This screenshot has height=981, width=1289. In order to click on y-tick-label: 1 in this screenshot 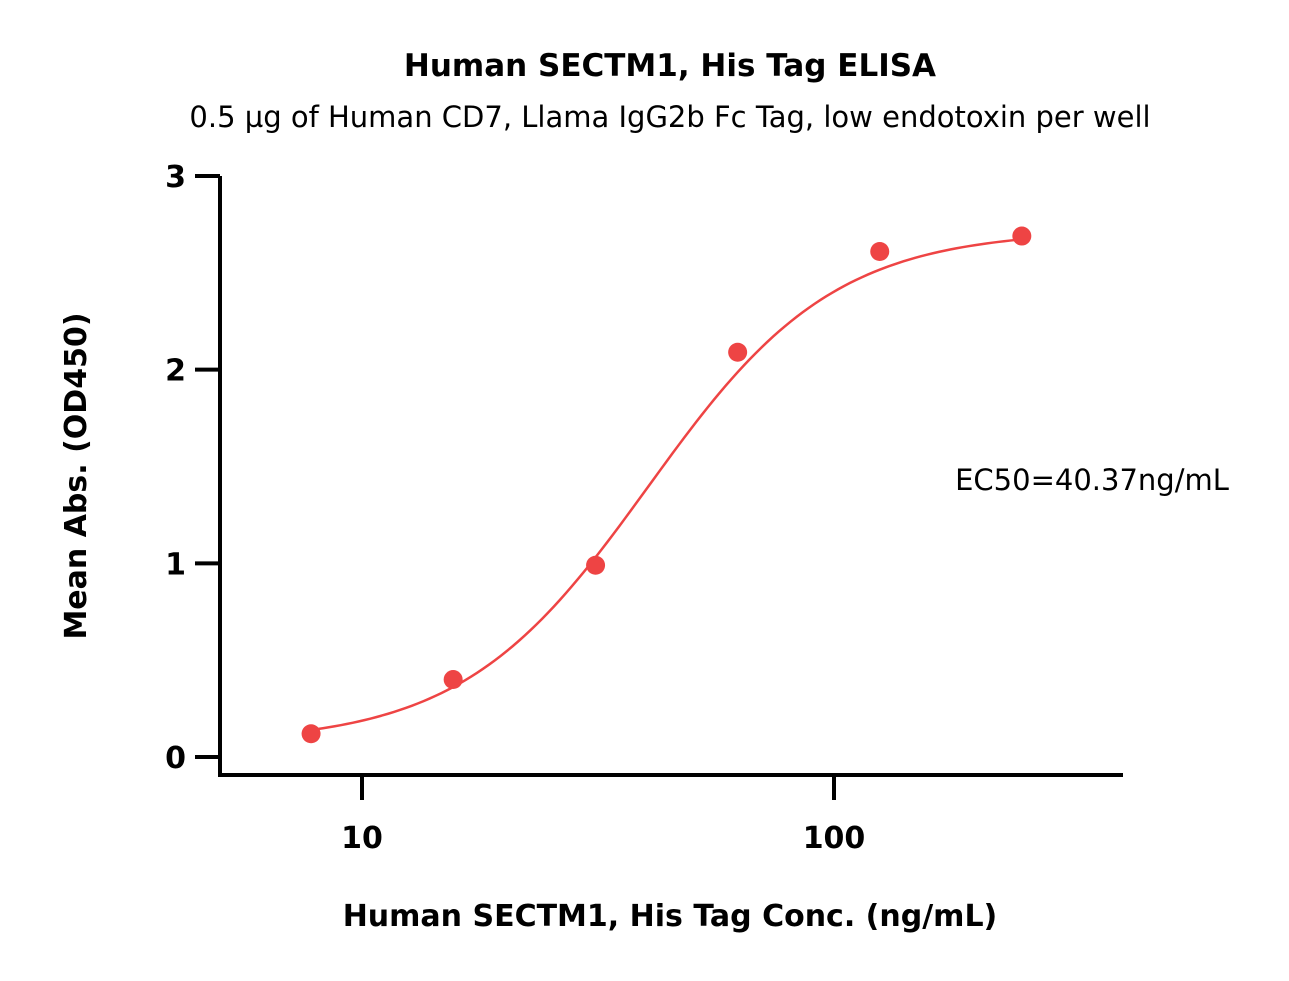, I will do `click(175, 564)`.